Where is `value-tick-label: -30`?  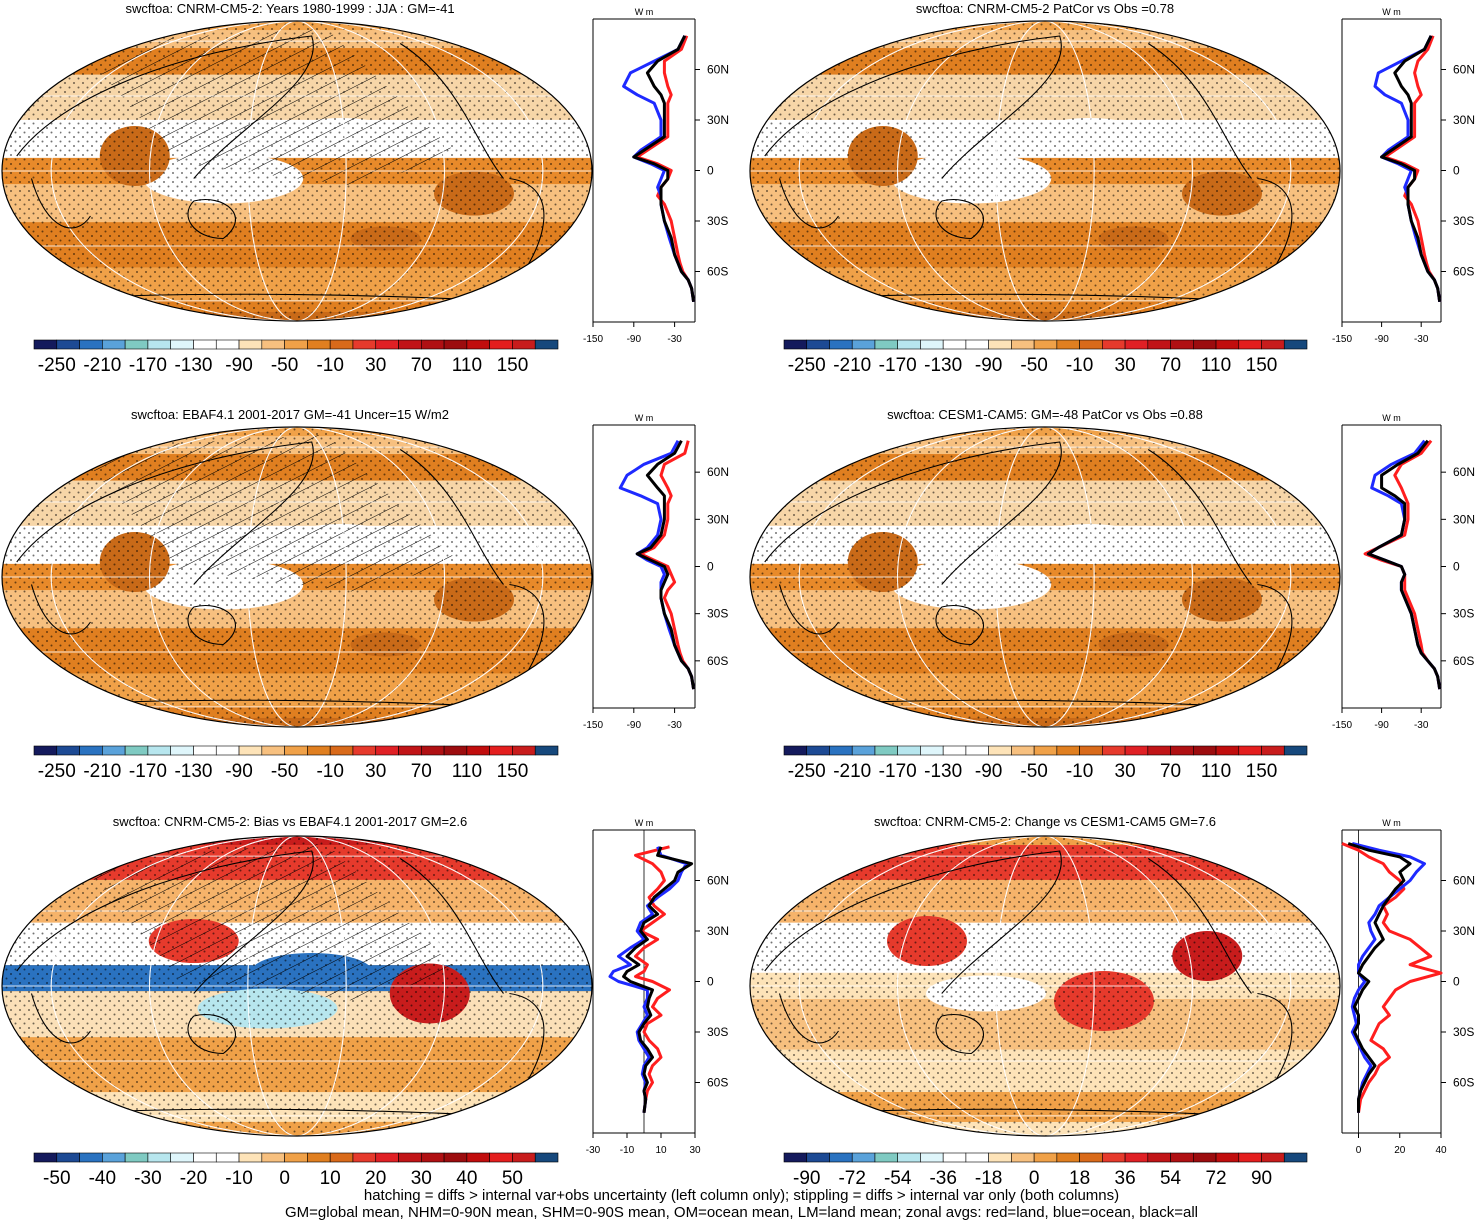 value-tick-label: -30 is located at coordinates (1421, 339).